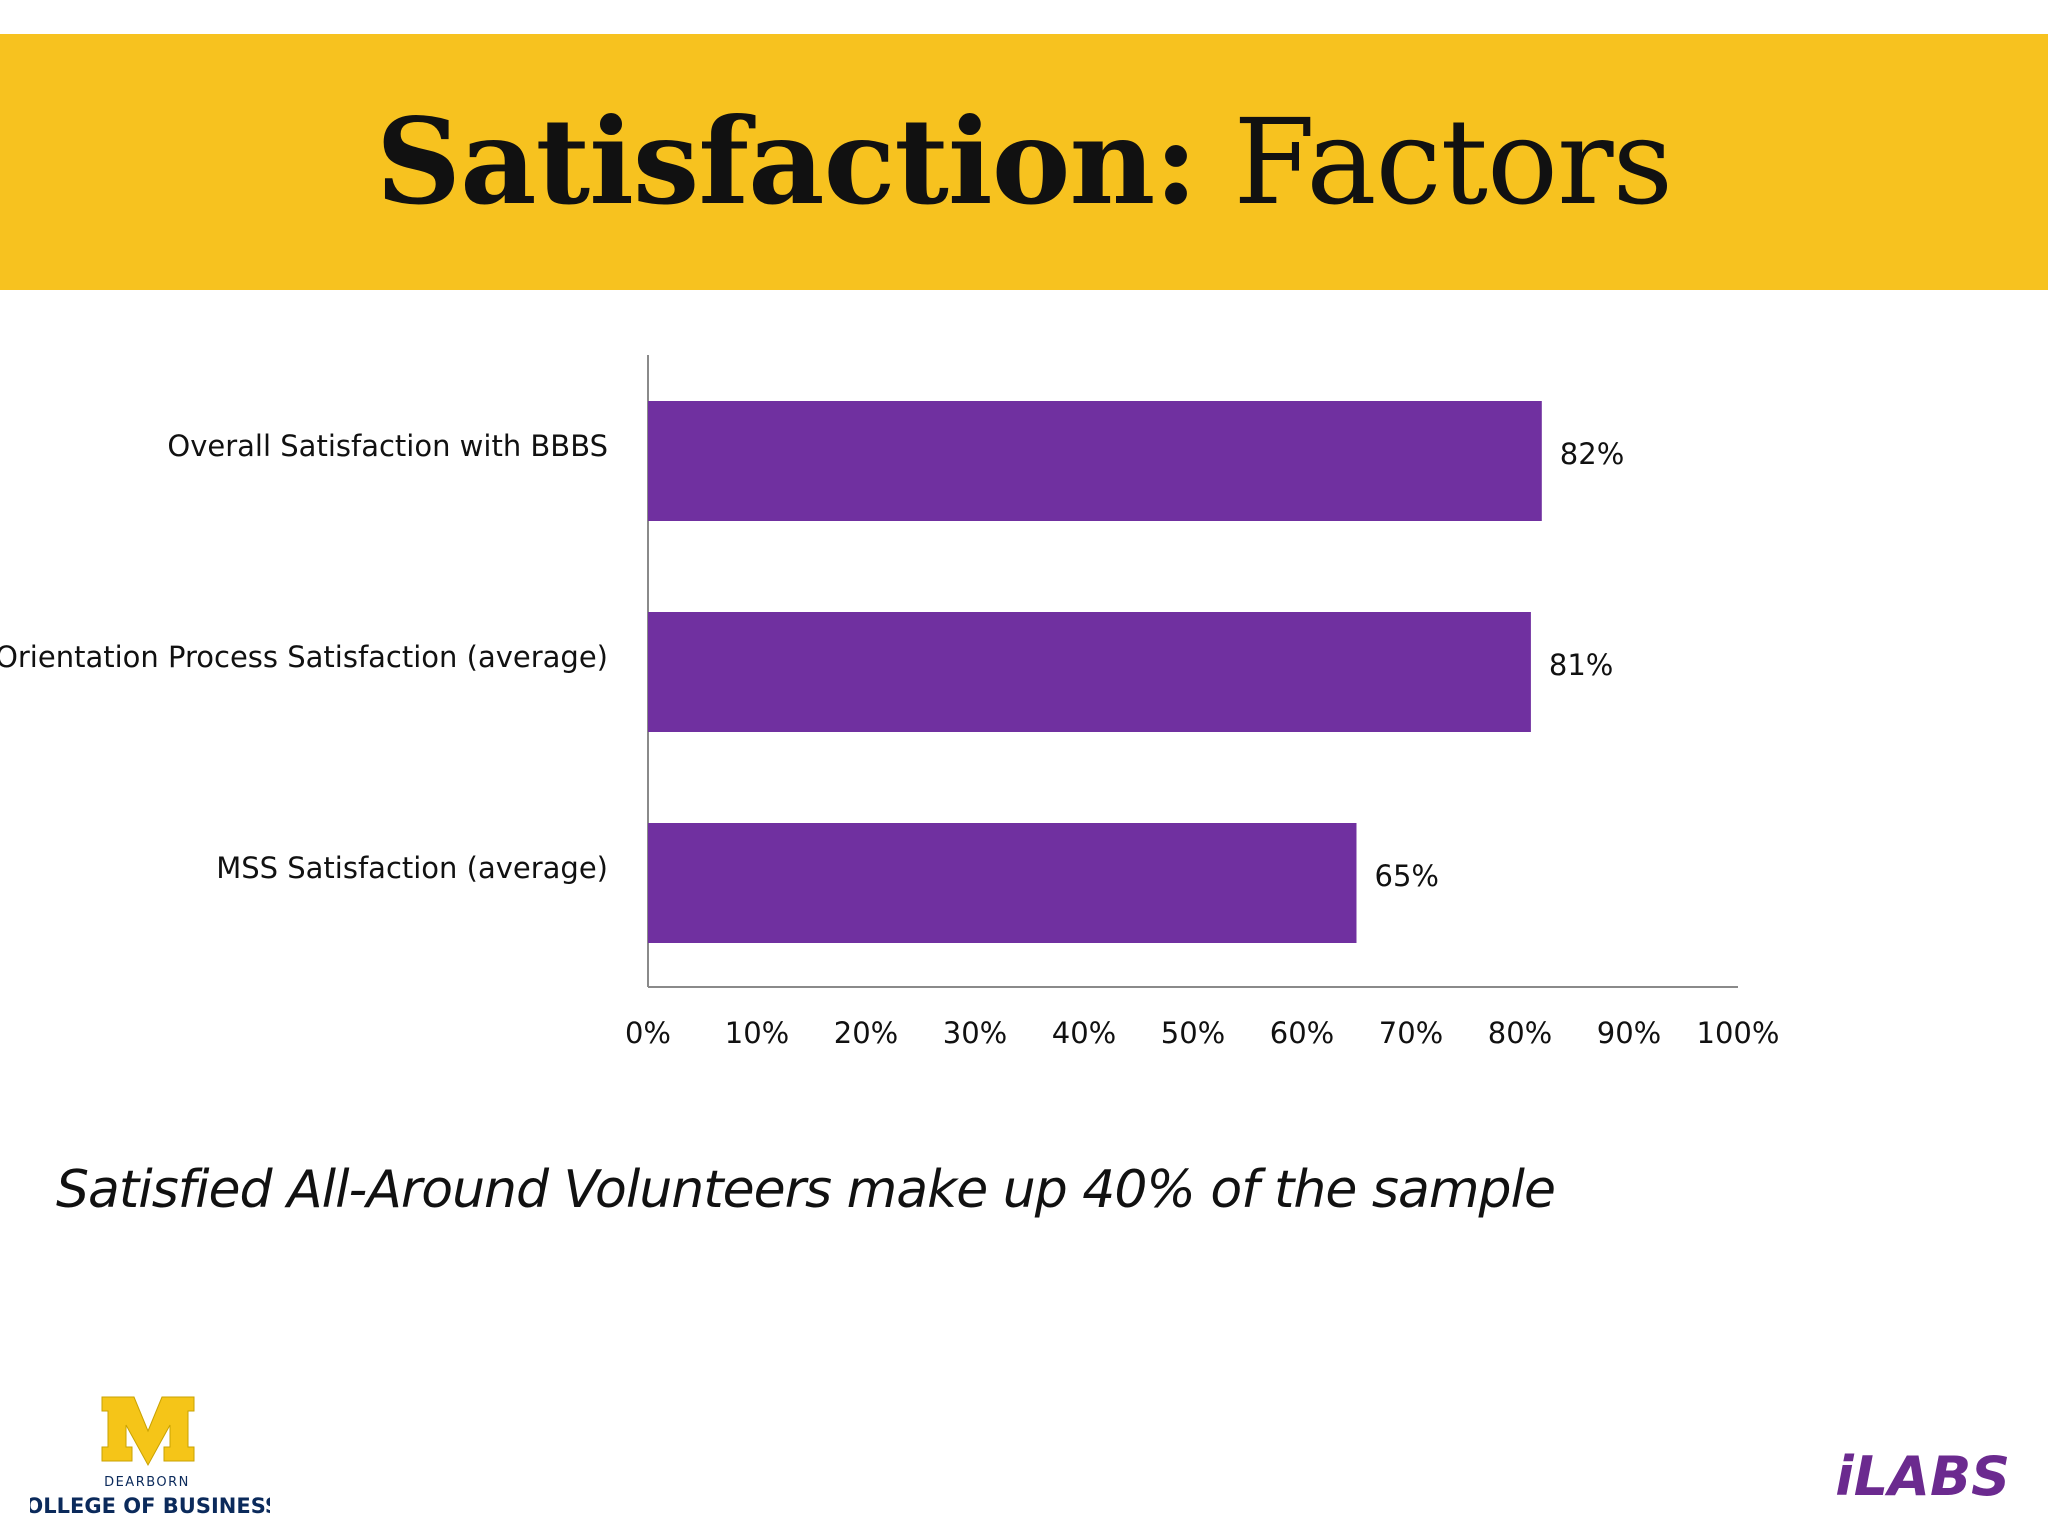 The height and width of the screenshot is (1536, 2048). Describe the element at coordinates (1411, 1033) in the screenshot. I see `x-tick-label: 70%` at that location.